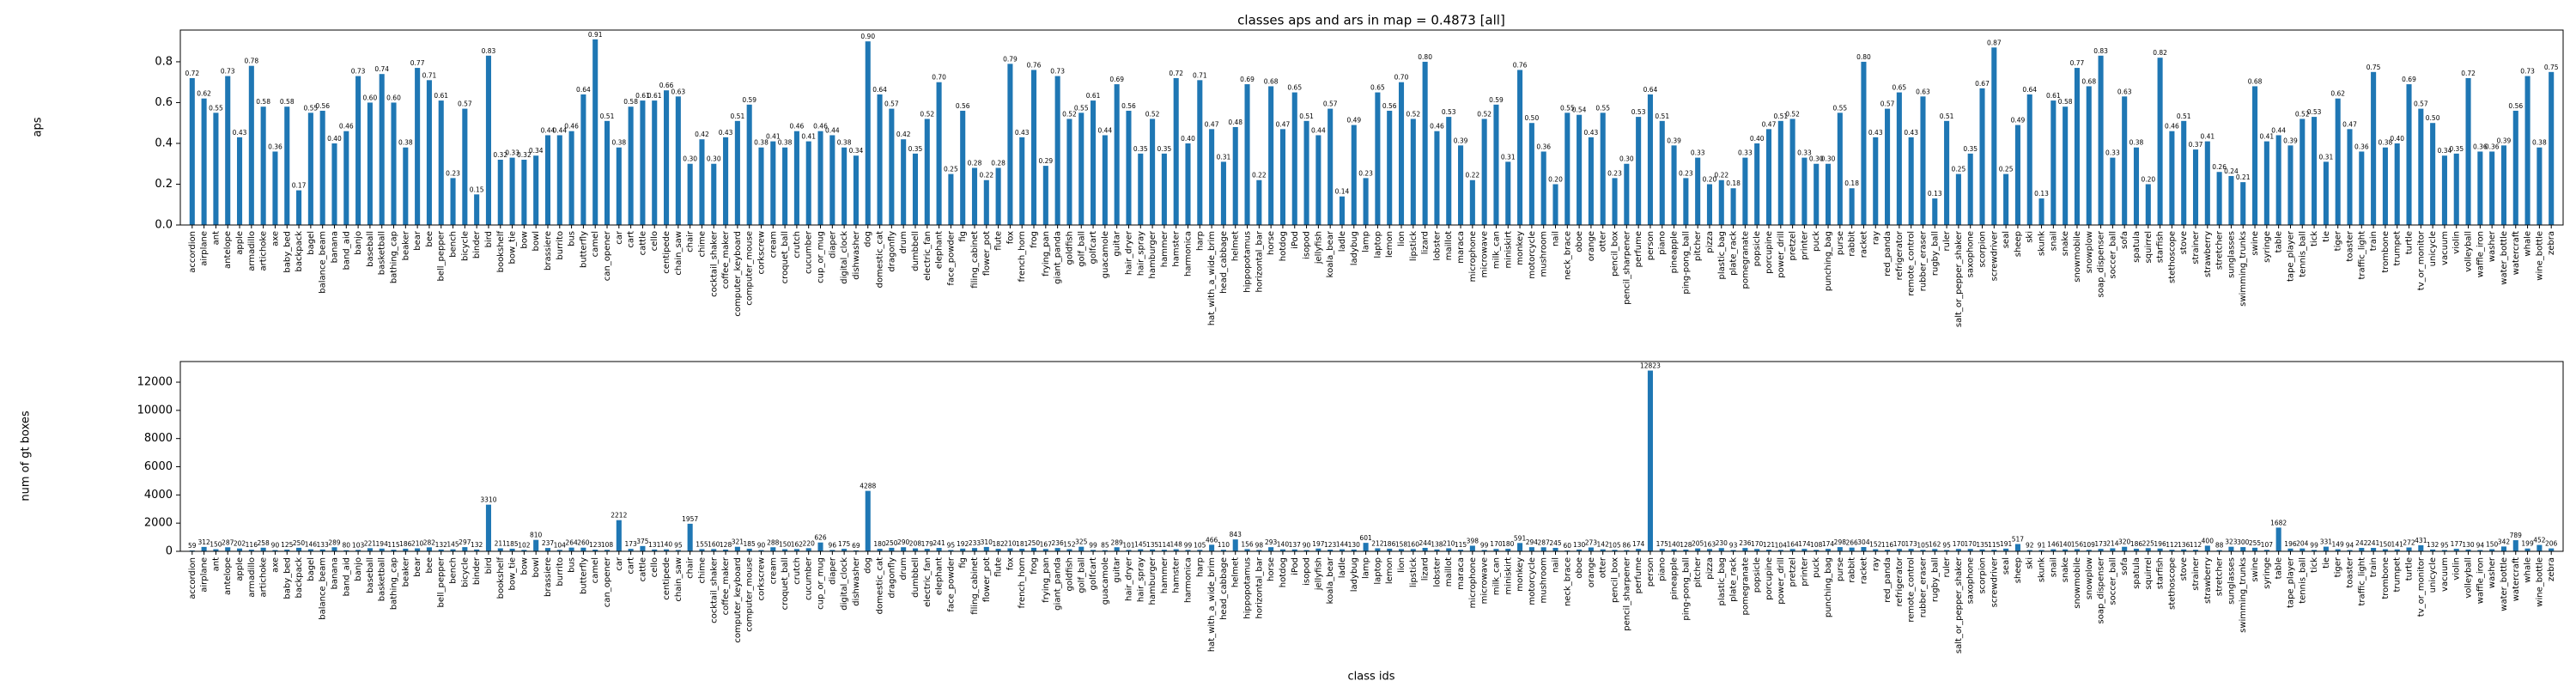 The height and width of the screenshot is (687, 2576). Describe the element at coordinates (2100, 544) in the screenshot. I see `value-label: 173` at that location.